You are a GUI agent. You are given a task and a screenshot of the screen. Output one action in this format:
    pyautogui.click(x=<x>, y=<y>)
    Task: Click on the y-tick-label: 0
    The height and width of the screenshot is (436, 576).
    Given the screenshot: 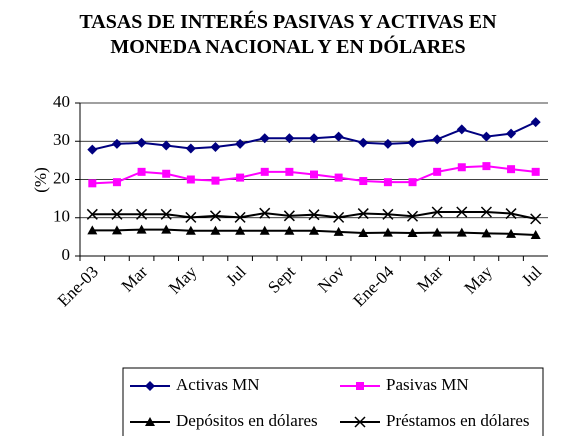 What is the action you would take?
    pyautogui.click(x=66, y=254)
    